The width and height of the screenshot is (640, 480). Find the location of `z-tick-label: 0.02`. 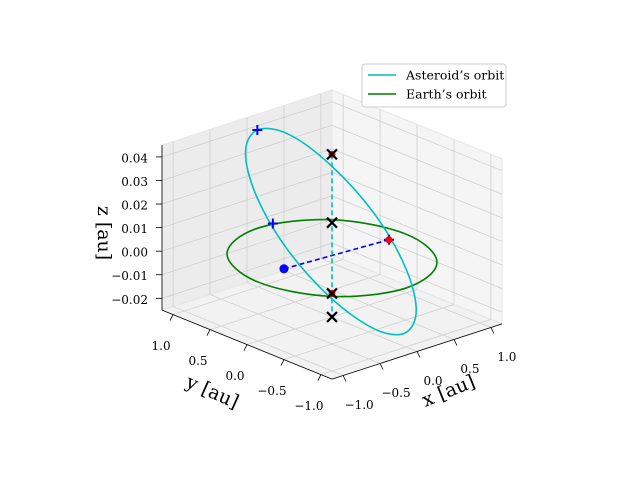

z-tick-label: 0.02 is located at coordinates (134, 206).